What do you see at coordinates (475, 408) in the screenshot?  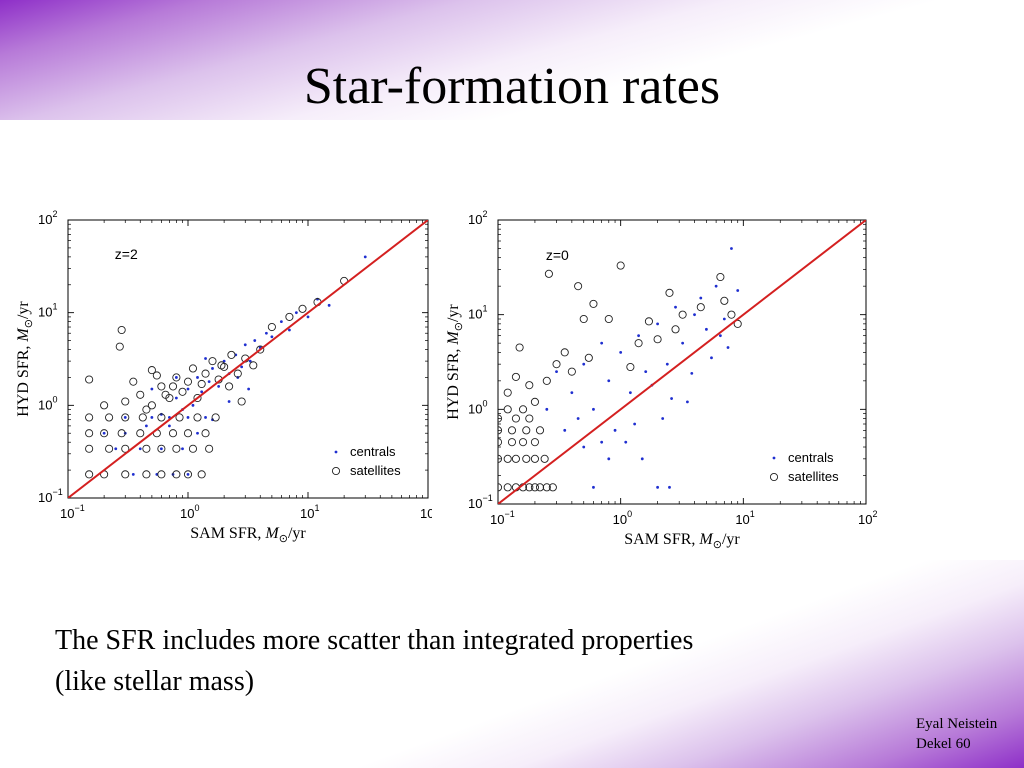 I see `y-tick-base: 10` at bounding box center [475, 408].